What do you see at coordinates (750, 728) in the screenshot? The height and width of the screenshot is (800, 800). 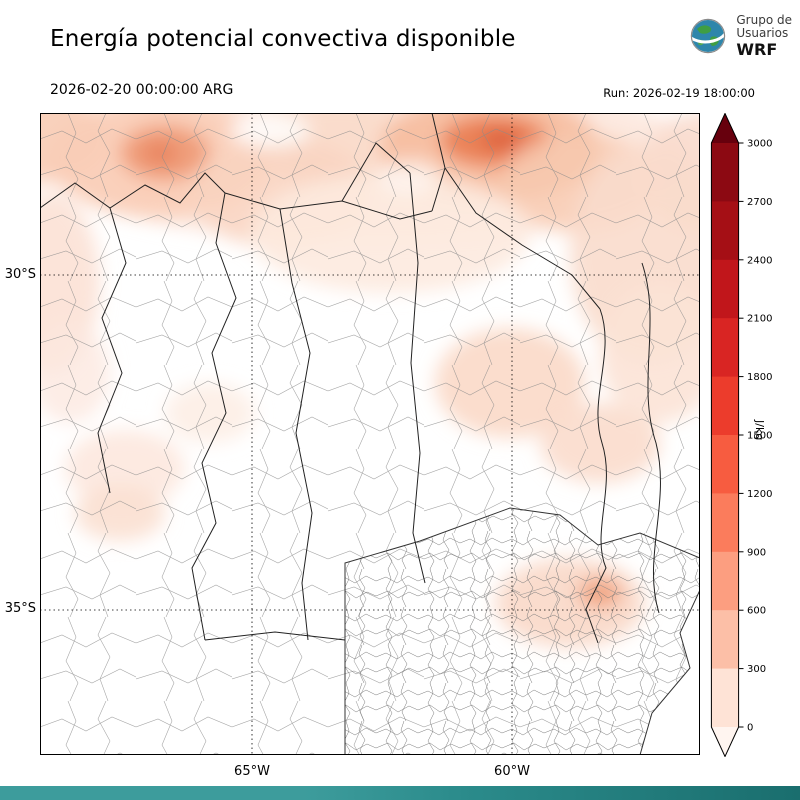 I see `colorbar-tick-label: 0` at bounding box center [750, 728].